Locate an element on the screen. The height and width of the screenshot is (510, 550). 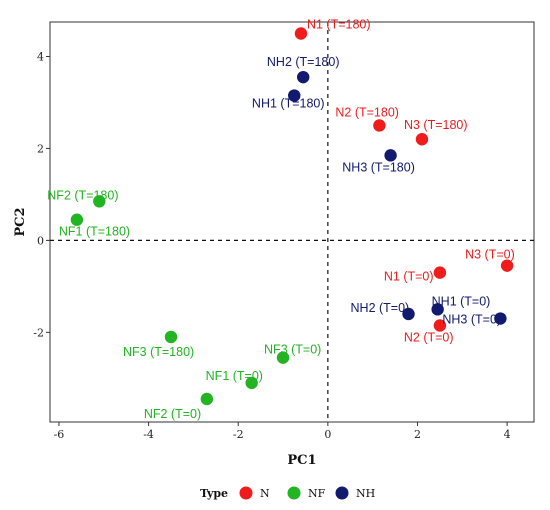
x-tick-label: -2 is located at coordinates (238, 434).